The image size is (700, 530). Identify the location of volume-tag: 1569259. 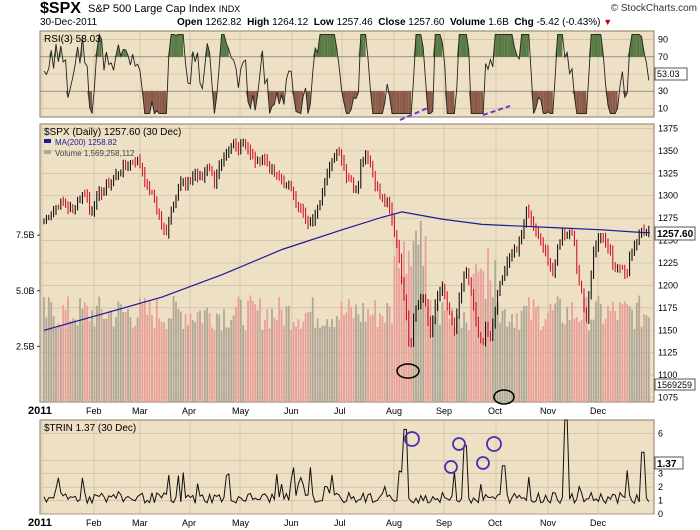
(674, 385).